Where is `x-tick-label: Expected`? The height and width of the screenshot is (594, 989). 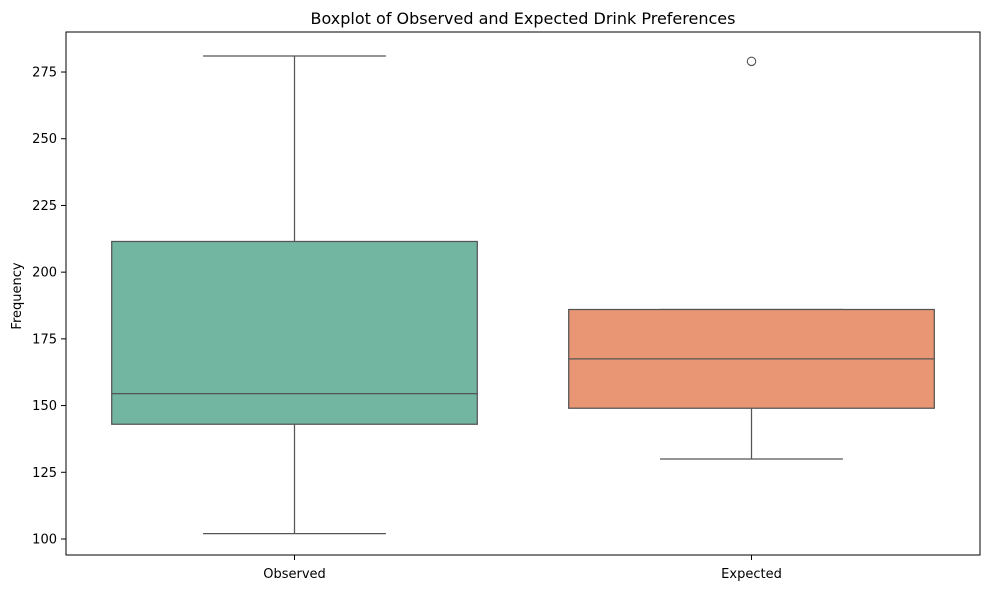
x-tick-label: Expected is located at coordinates (751, 574).